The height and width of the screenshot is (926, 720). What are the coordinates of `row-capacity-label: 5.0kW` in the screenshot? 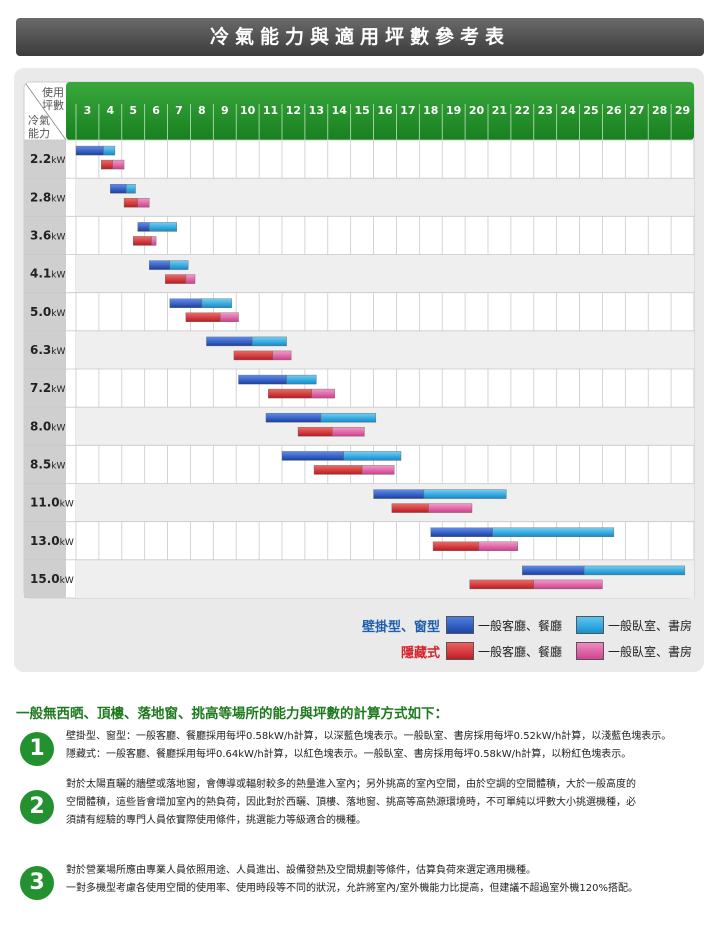 It's located at (47, 312).